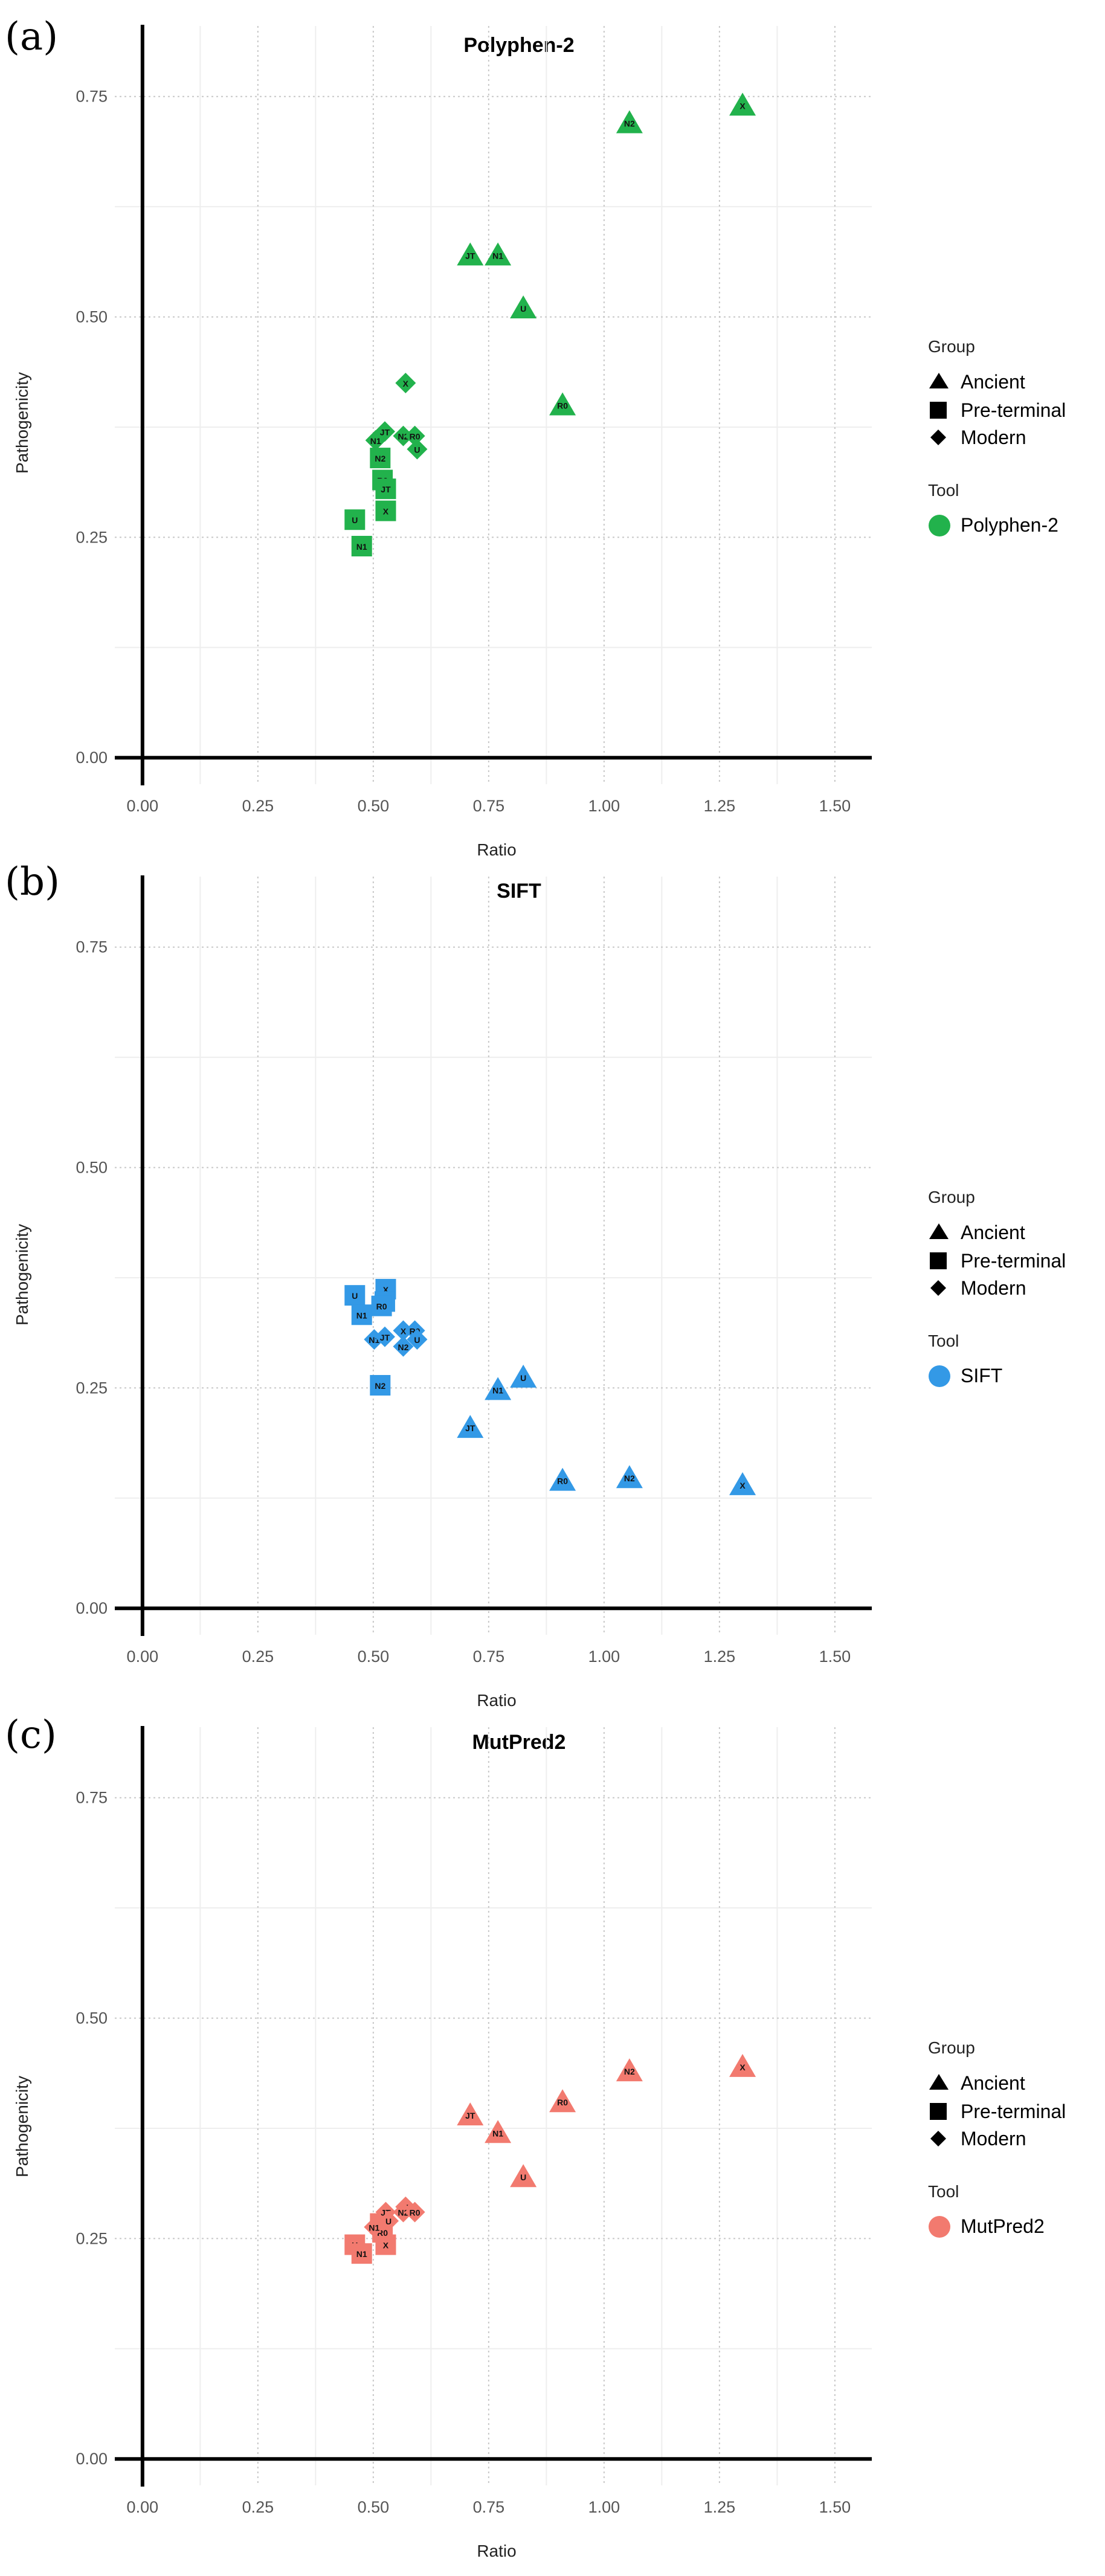  Describe the element at coordinates (550, 1386) in the screenshot. I see `data-points: XN2R0UN1JTUN1XJTR0N2N1JTXR0UN2` at that location.